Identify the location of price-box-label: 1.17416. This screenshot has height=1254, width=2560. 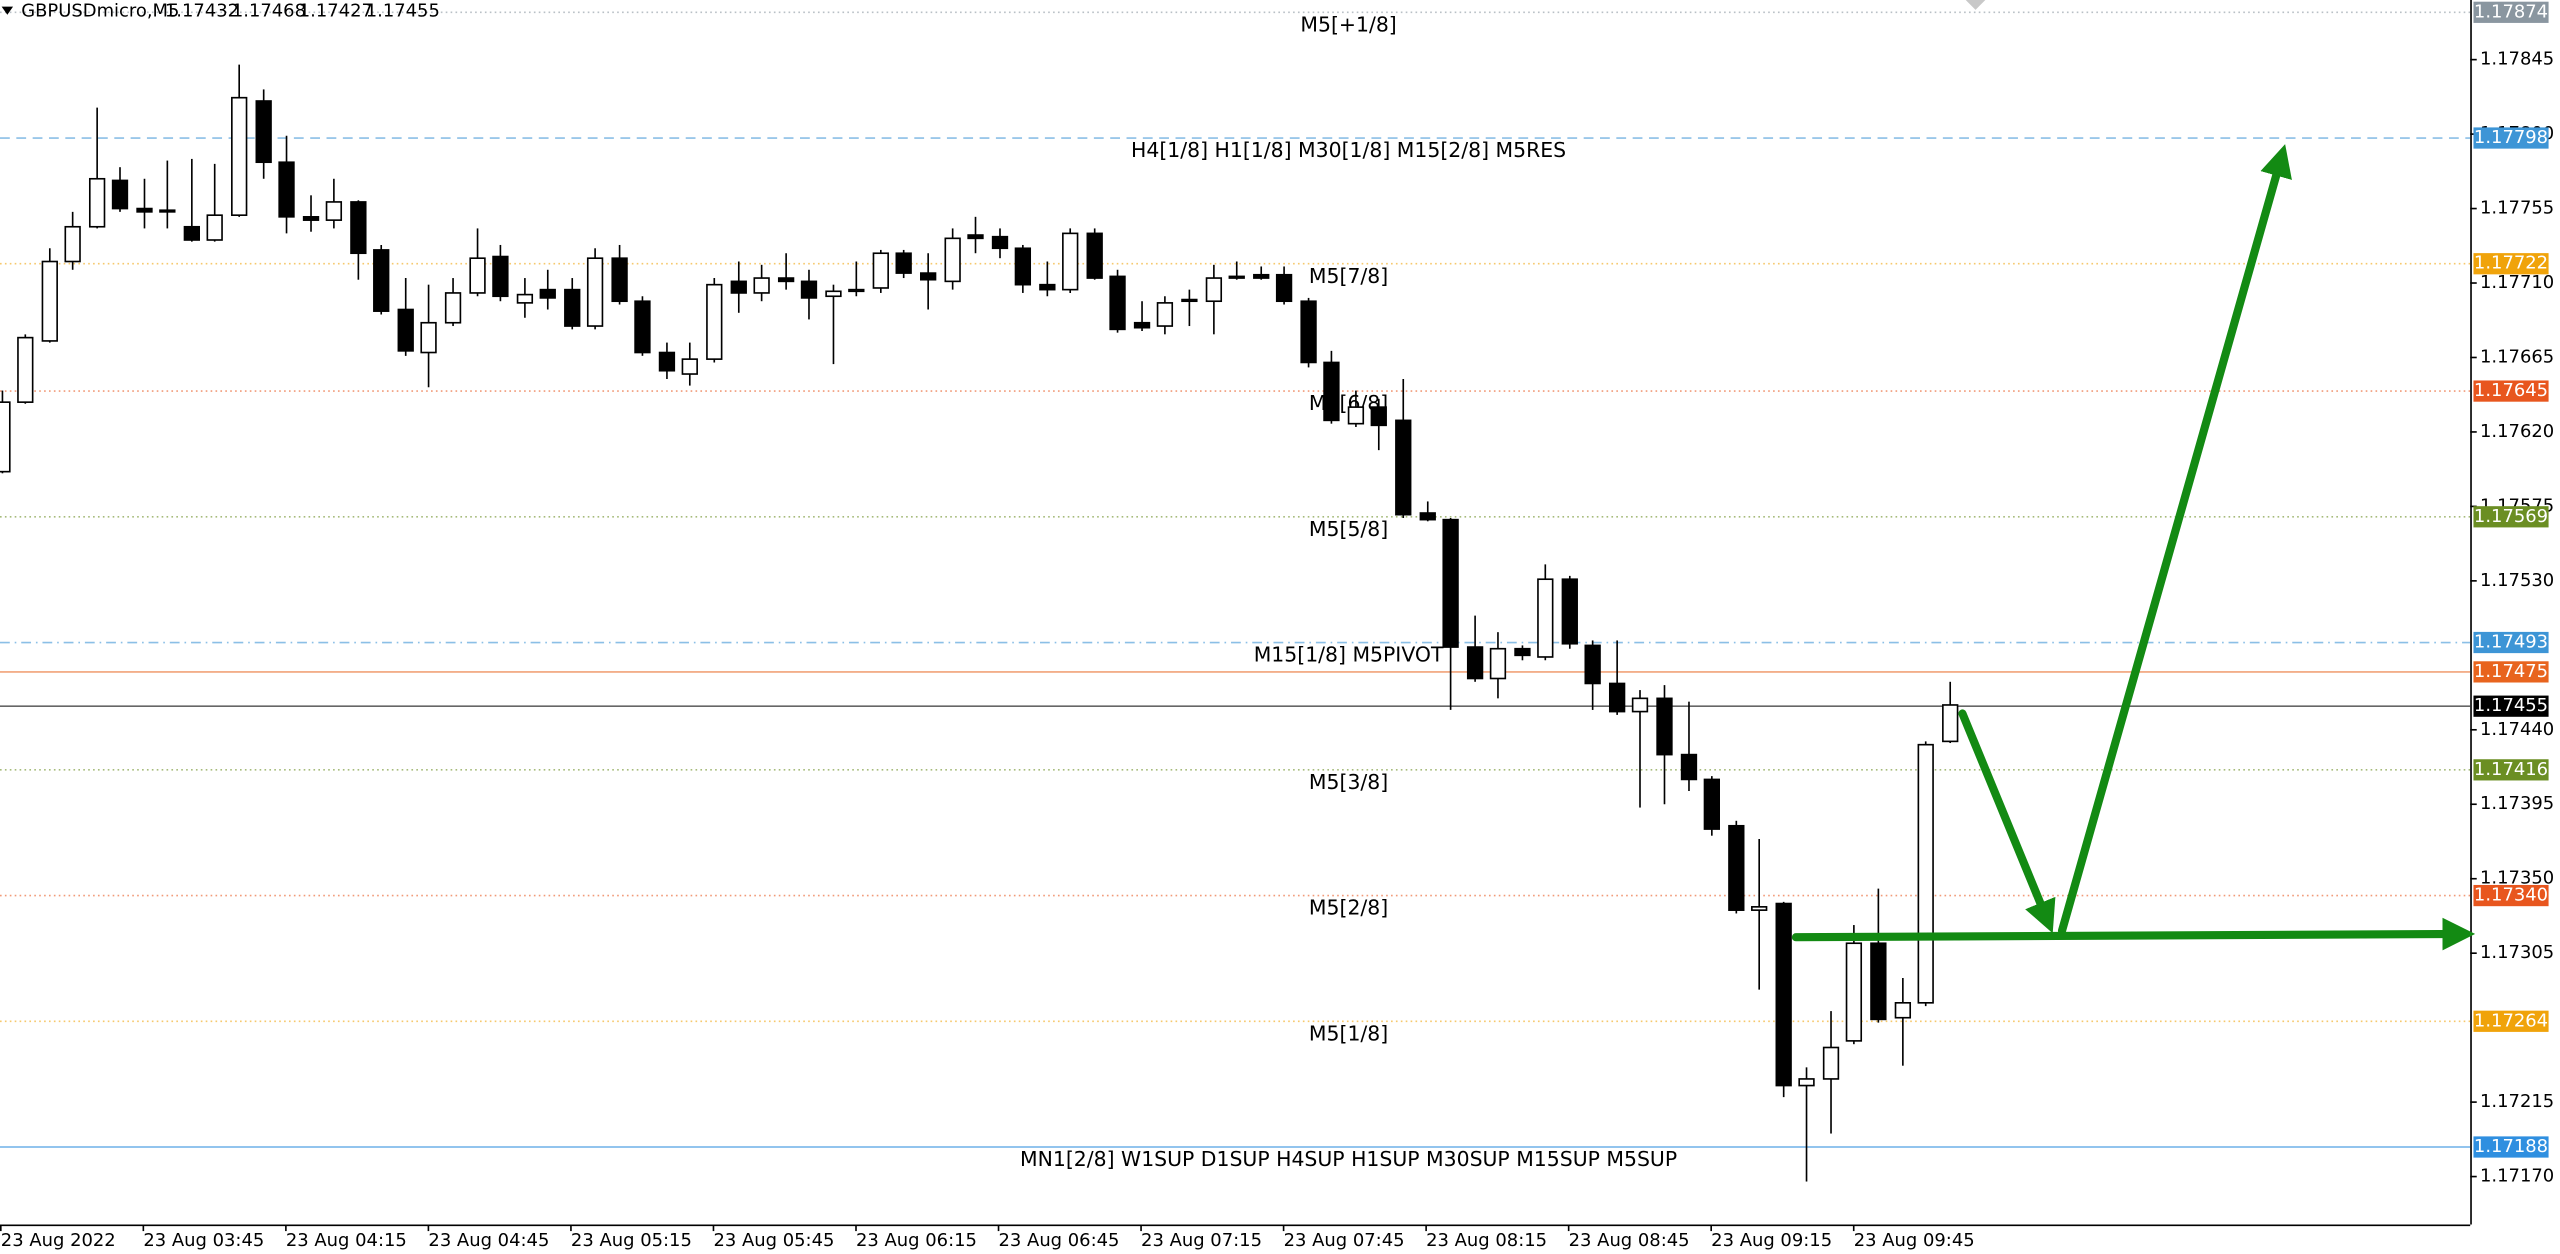
(2511, 769).